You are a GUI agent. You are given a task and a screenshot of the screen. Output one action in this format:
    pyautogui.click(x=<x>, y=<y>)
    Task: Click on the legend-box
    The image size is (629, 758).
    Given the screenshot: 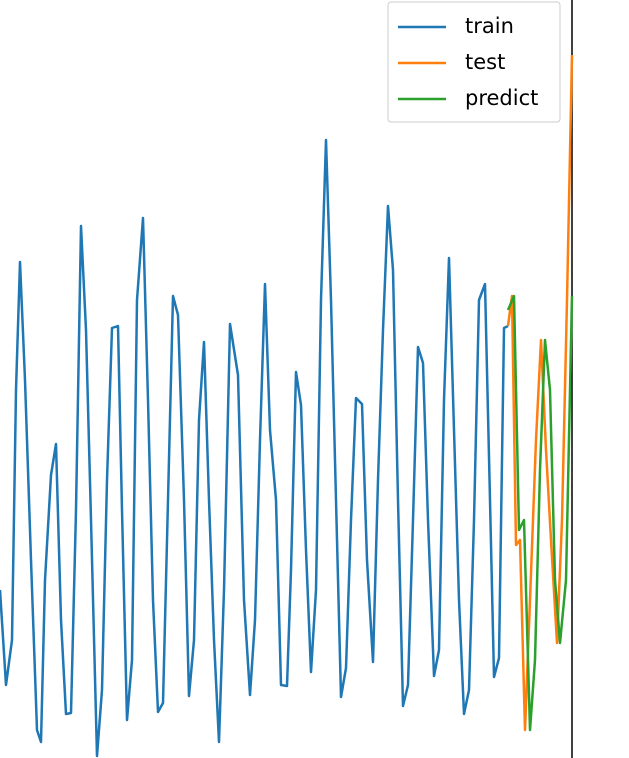 What is the action you would take?
    pyautogui.click(x=474, y=62)
    